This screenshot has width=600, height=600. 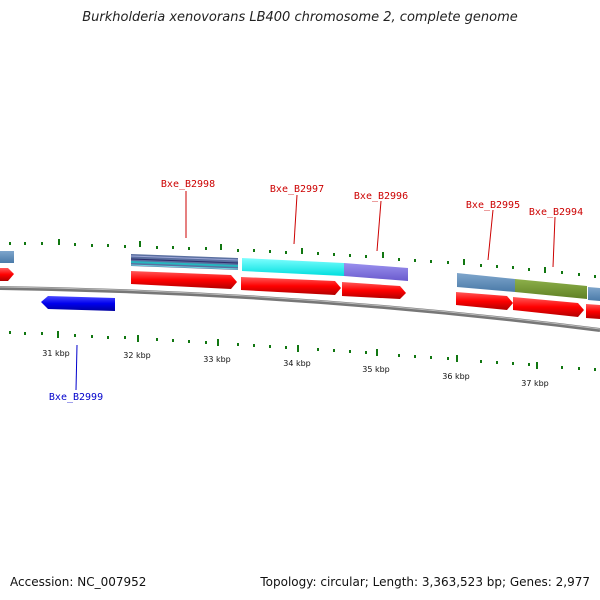 I want to click on gene-label-bxe-b2995: Bxe_B2995, so click(x=493, y=205).